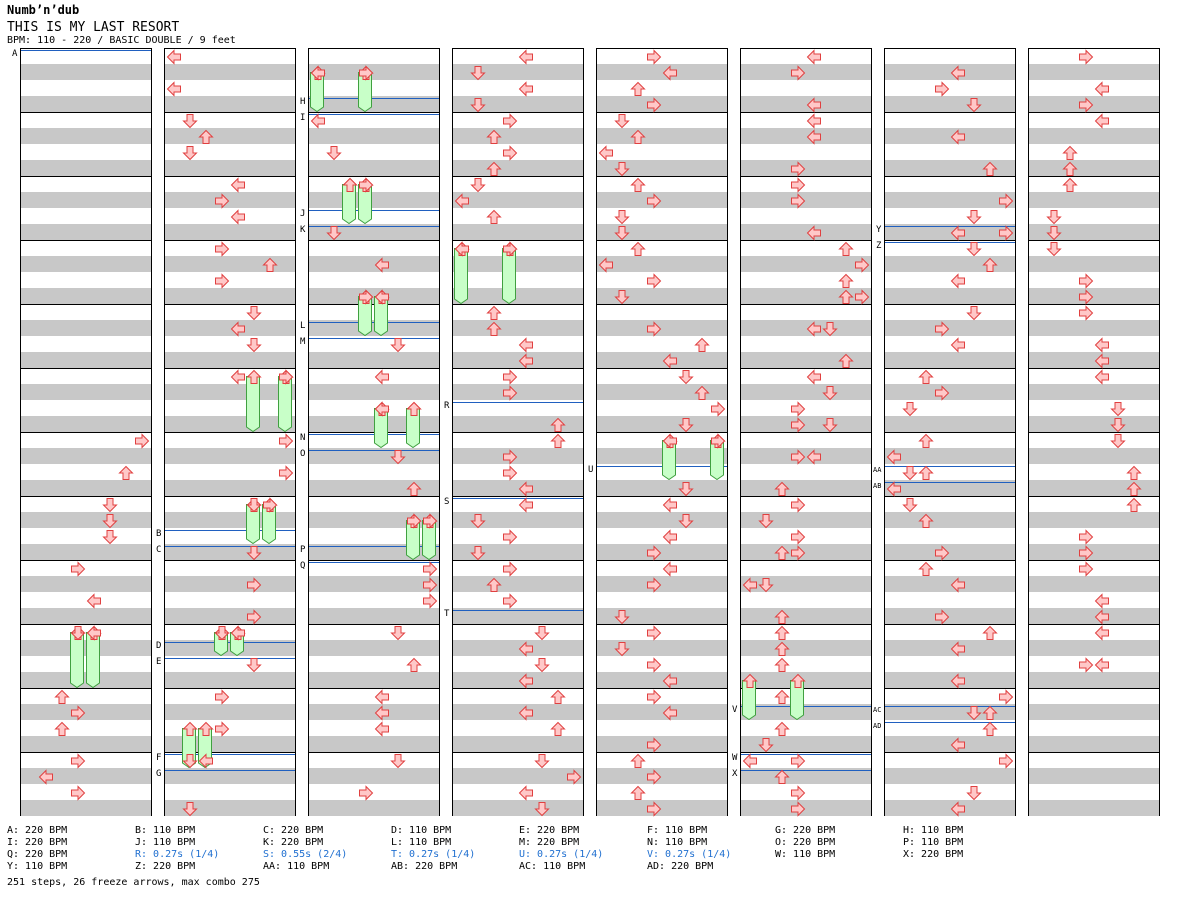 Image resolution: width=1184 pixels, height=912 pixels. Describe the element at coordinates (159, 662) in the screenshot. I see `change-marker: E` at that location.